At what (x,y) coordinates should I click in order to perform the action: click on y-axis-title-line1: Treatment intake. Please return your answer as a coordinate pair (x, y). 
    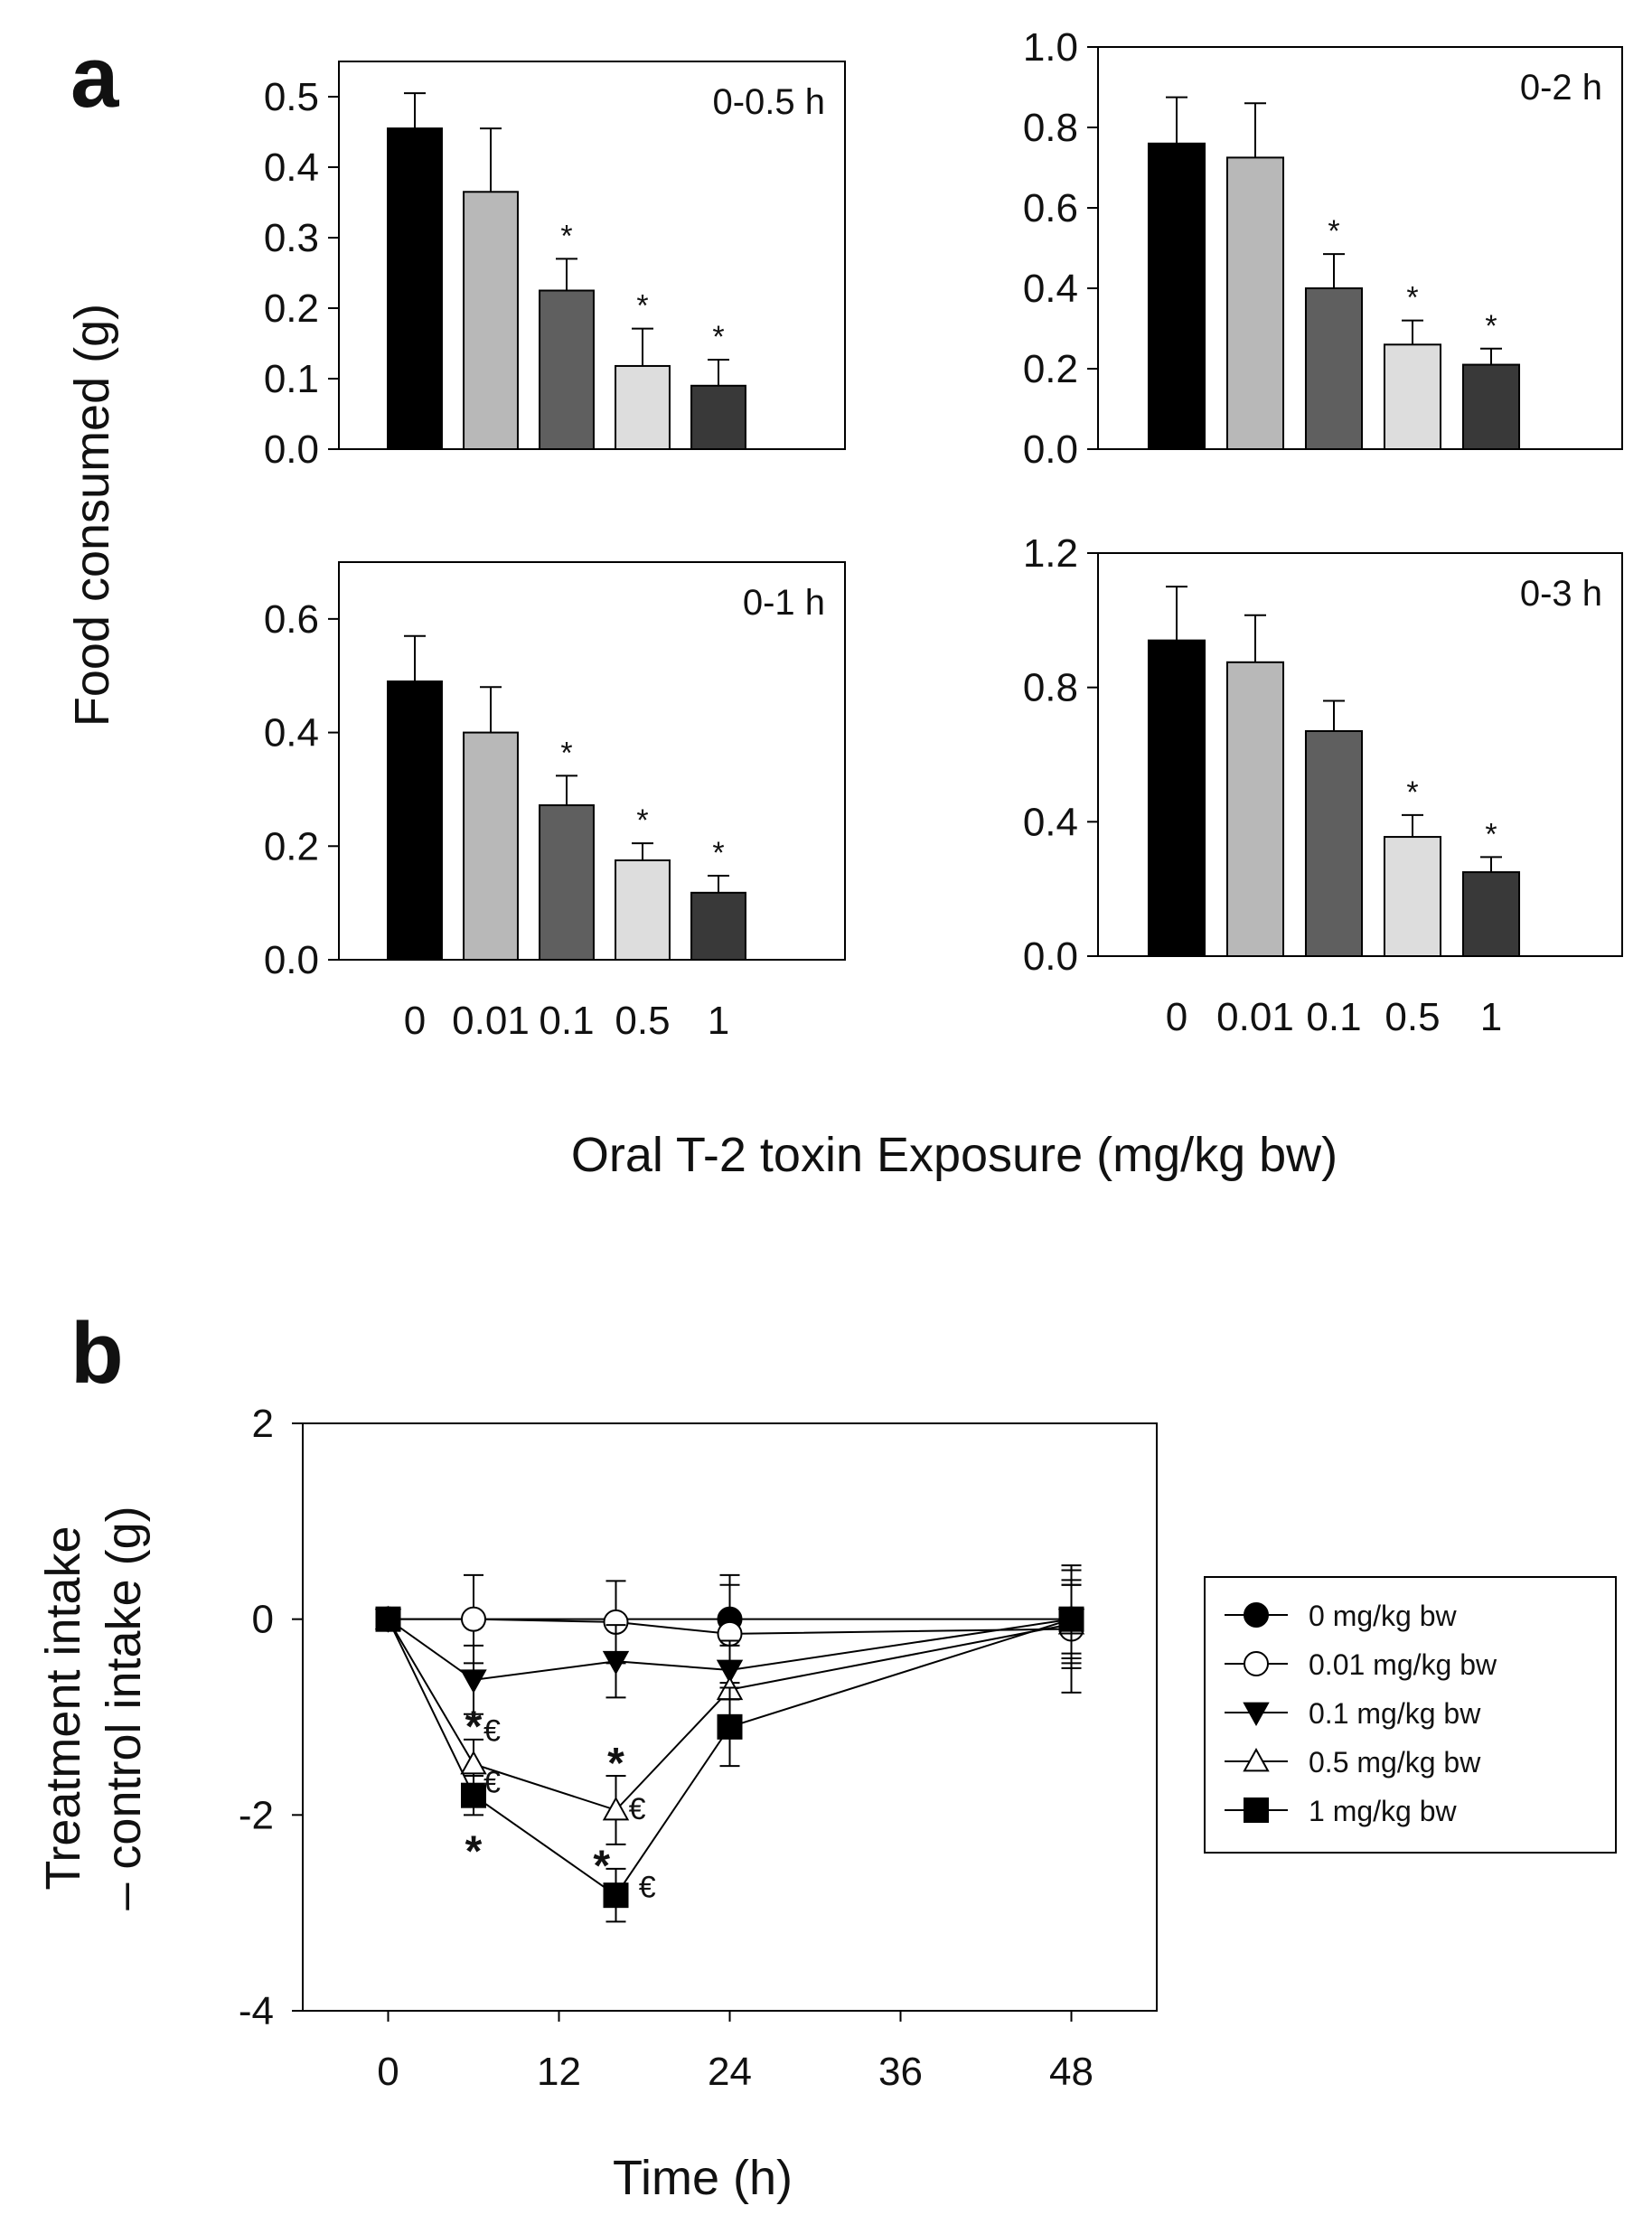
    Looking at the image, I should click on (63, 1707).